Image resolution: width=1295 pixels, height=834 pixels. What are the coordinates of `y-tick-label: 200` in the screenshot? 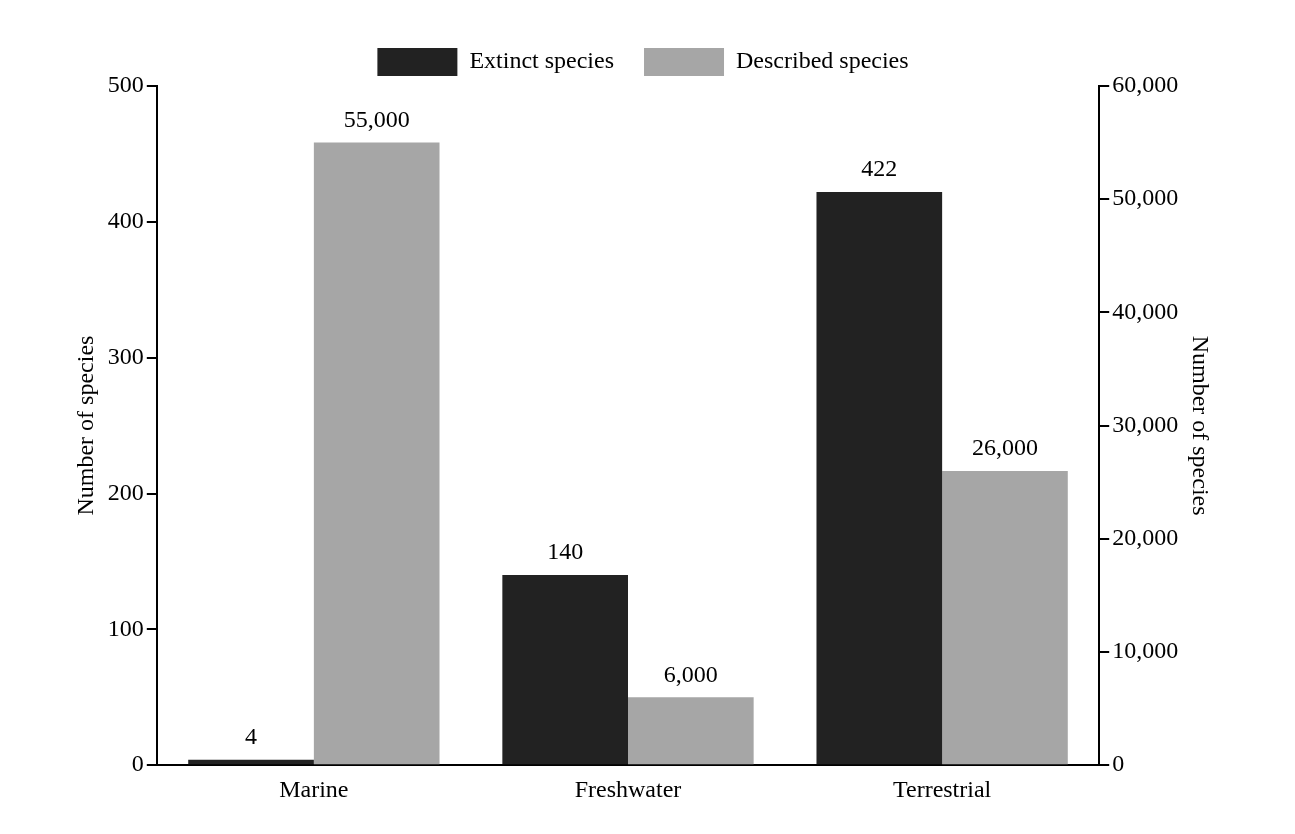 It's located at (125, 491).